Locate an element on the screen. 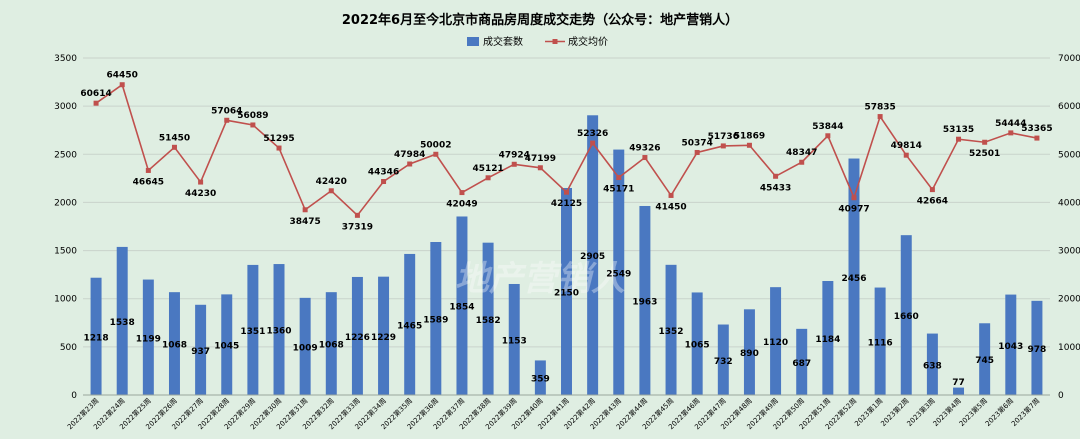  bar-value-label: 1660 is located at coordinates (906, 317).